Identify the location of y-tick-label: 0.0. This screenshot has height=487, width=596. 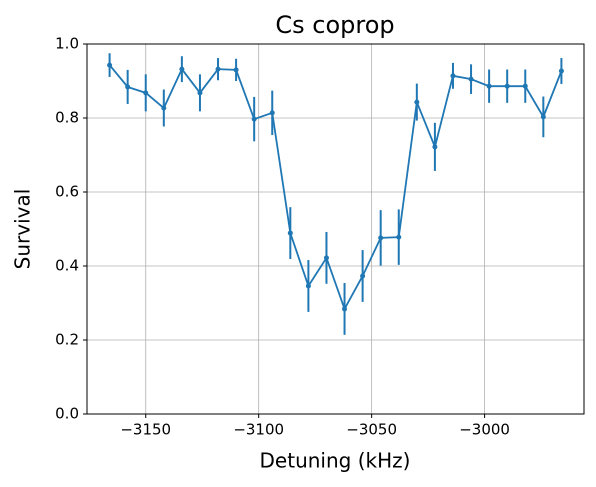
(67, 414).